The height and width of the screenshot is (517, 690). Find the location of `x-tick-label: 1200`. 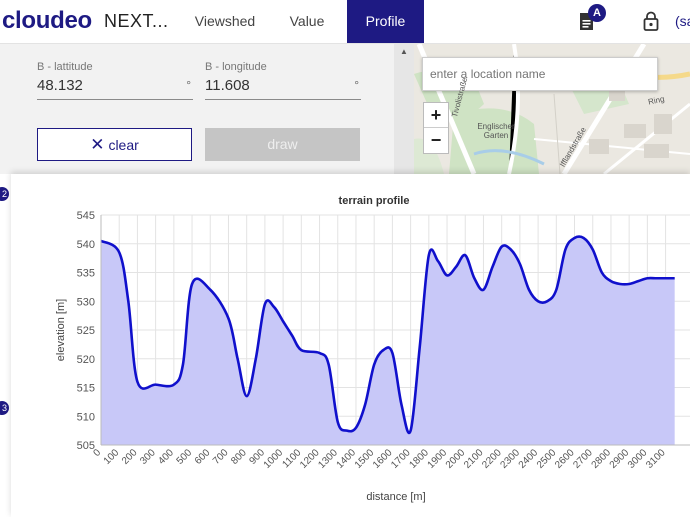

x-tick-label: 1200 is located at coordinates (310, 459).